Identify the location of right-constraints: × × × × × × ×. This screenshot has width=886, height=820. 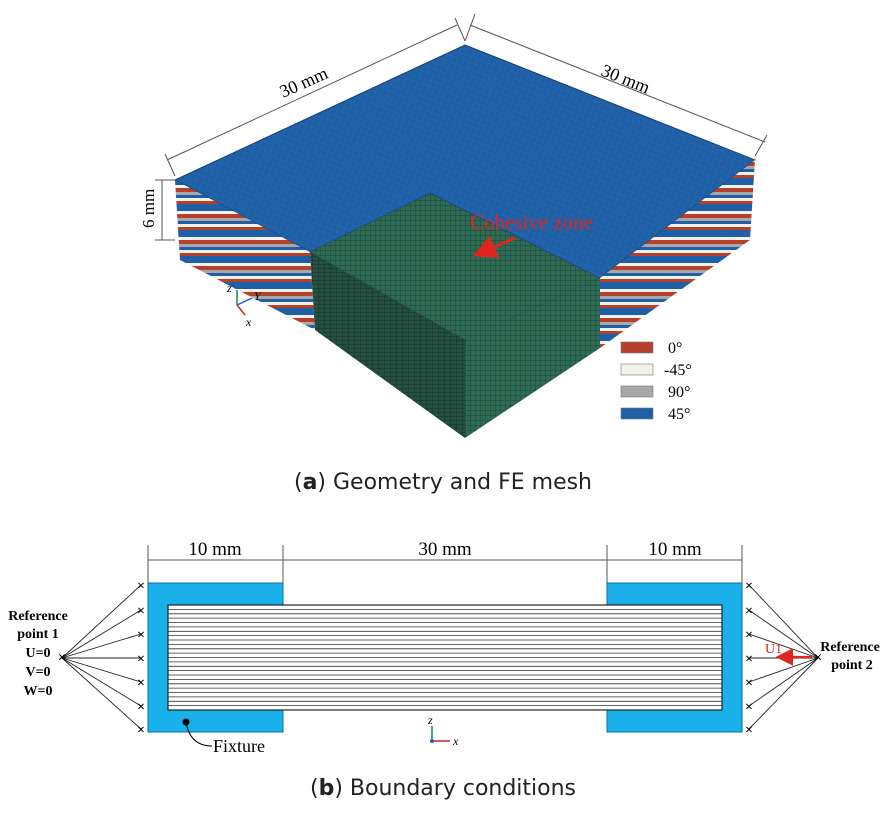
(782, 658).